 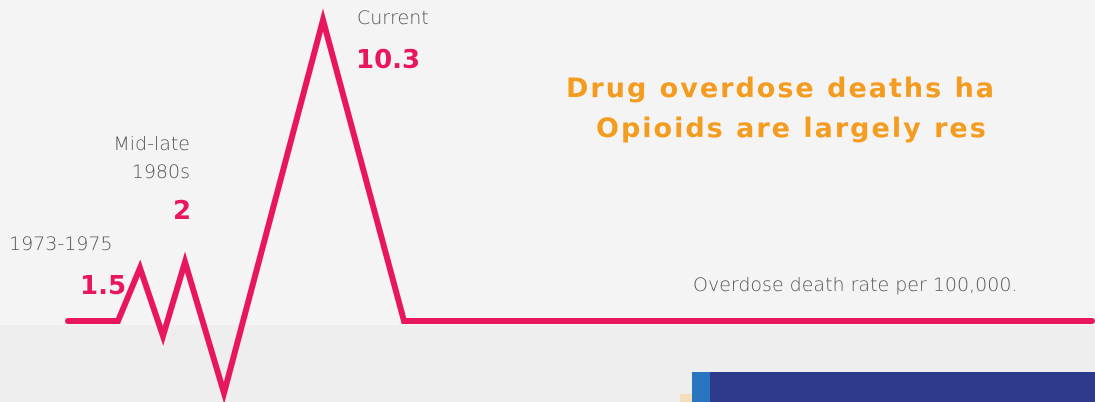 I want to click on point-value-current: 10.3, so click(x=388, y=60).